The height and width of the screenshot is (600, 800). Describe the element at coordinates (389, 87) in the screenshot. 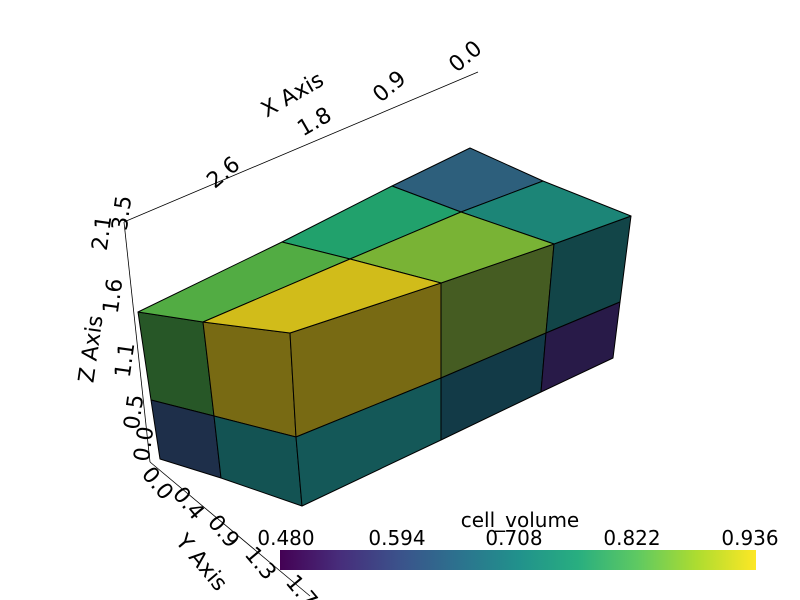

I see `x-tick-label: 0.9` at that location.